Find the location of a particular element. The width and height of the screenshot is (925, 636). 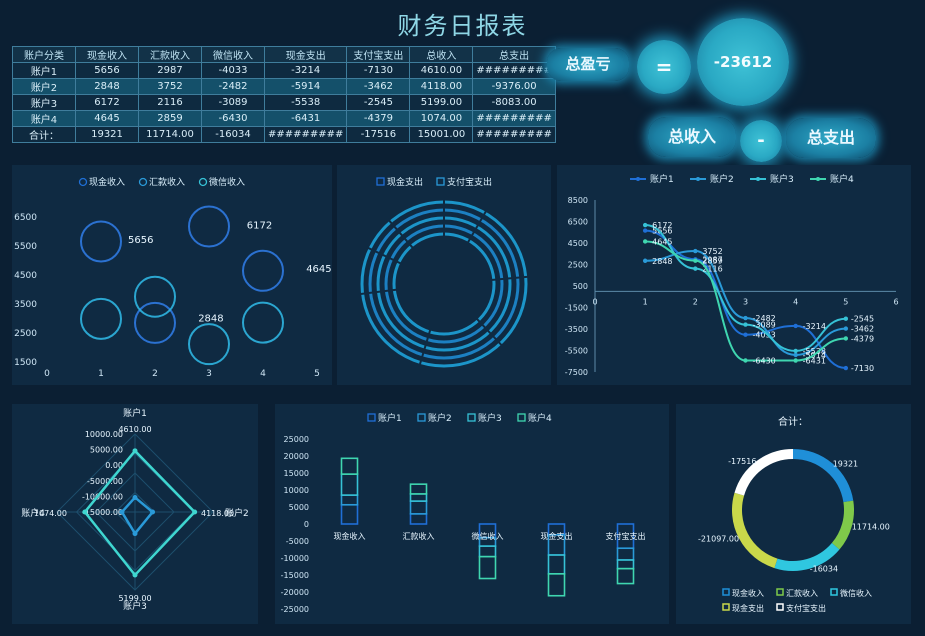

table-header-cell: 总收入 is located at coordinates (441, 54).